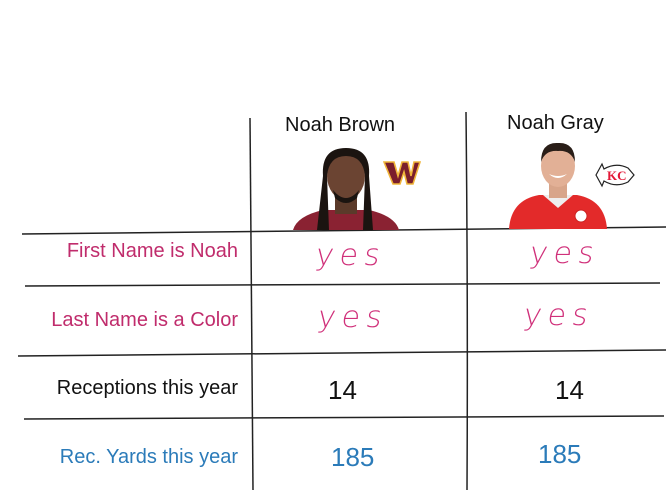  What do you see at coordinates (565, 253) in the screenshot?
I see `row-value-first-name-noah-gray: yes` at bounding box center [565, 253].